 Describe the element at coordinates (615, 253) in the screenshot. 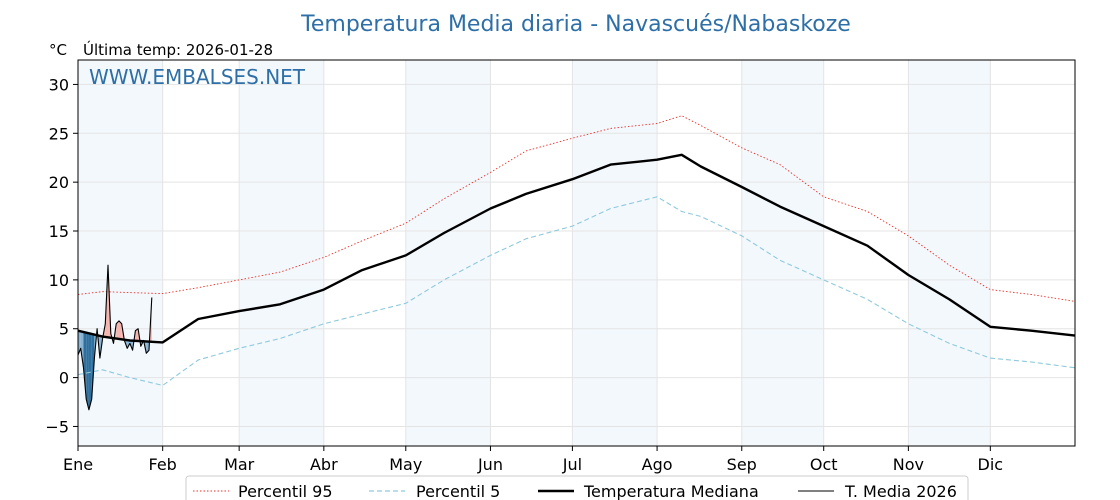

I see `month-band-jul` at that location.